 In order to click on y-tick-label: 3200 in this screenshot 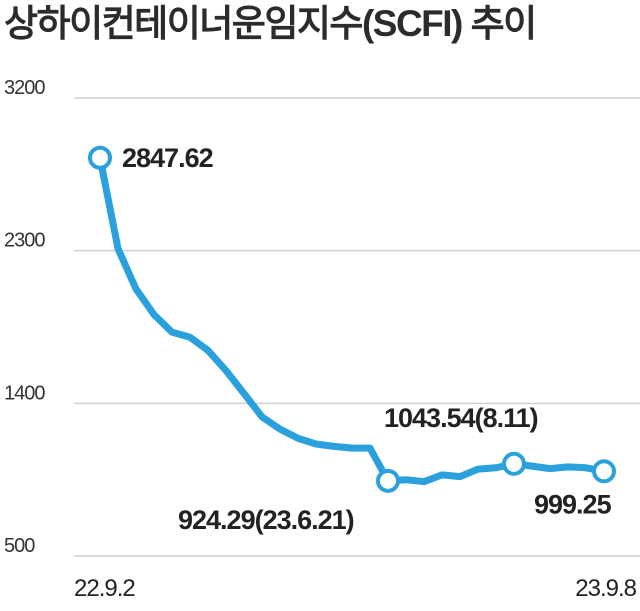, I will do `click(24, 88)`.